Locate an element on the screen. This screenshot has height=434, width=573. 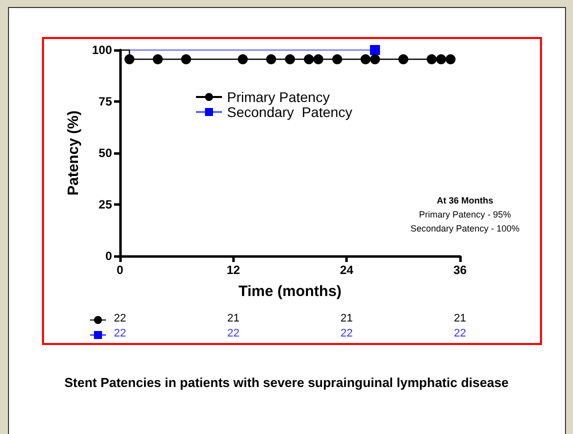
y-tick-label: 50 is located at coordinates (105, 153).